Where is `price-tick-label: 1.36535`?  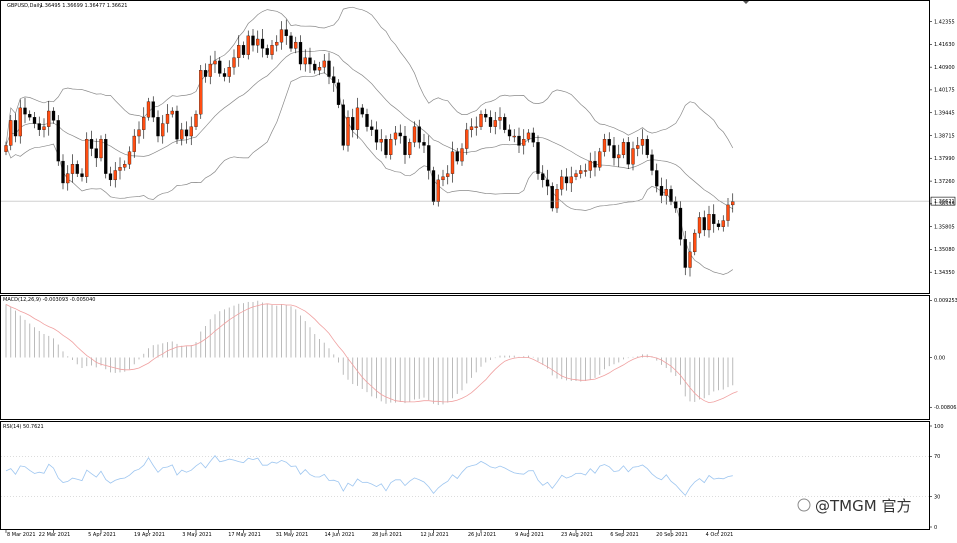 price-tick-label: 1.36535 is located at coordinates (944, 205).